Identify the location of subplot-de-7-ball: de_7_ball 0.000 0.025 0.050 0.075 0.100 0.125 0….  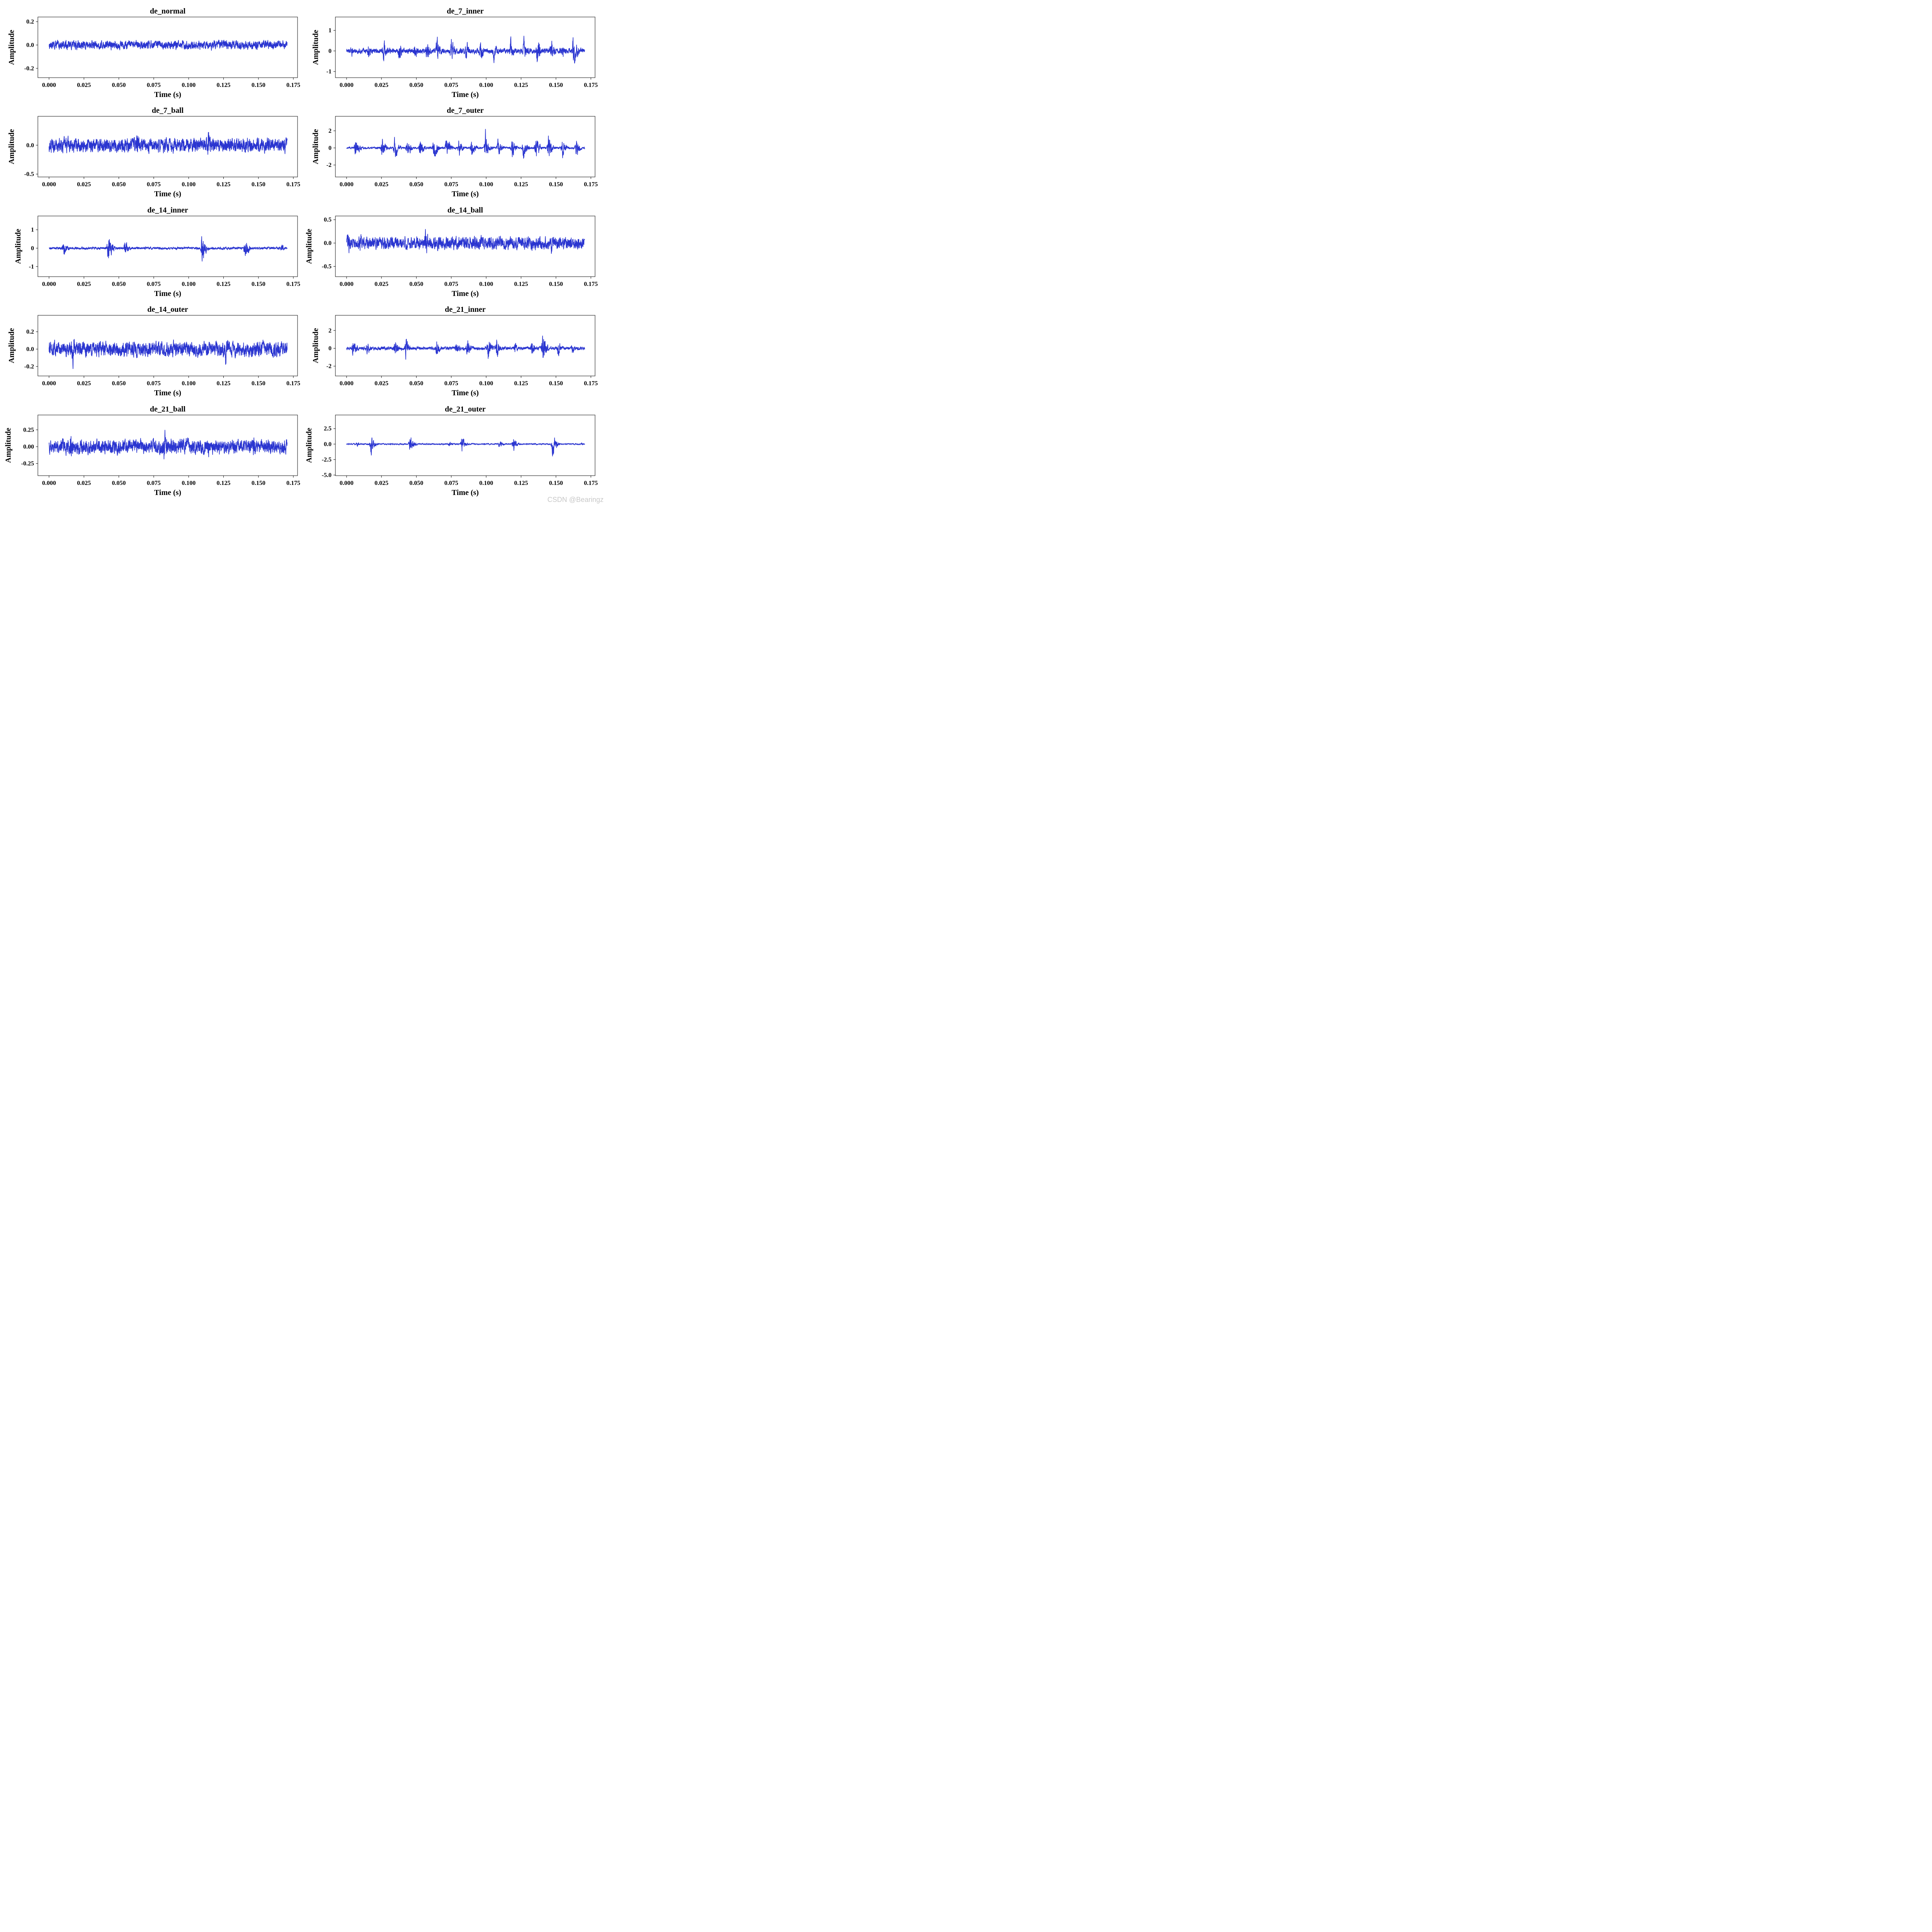
(153, 152).